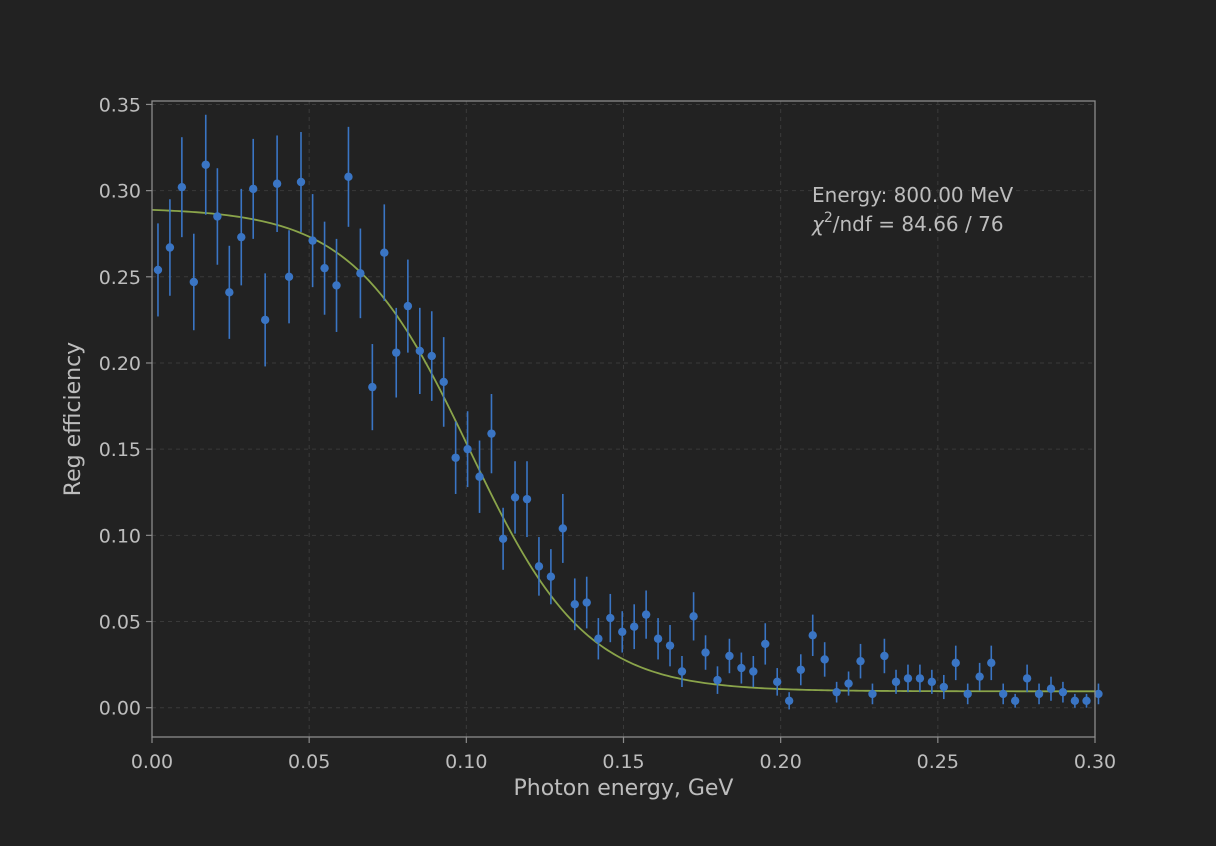  Describe the element at coordinates (120, 709) in the screenshot. I see `y-tick-label: 0.00` at that location.